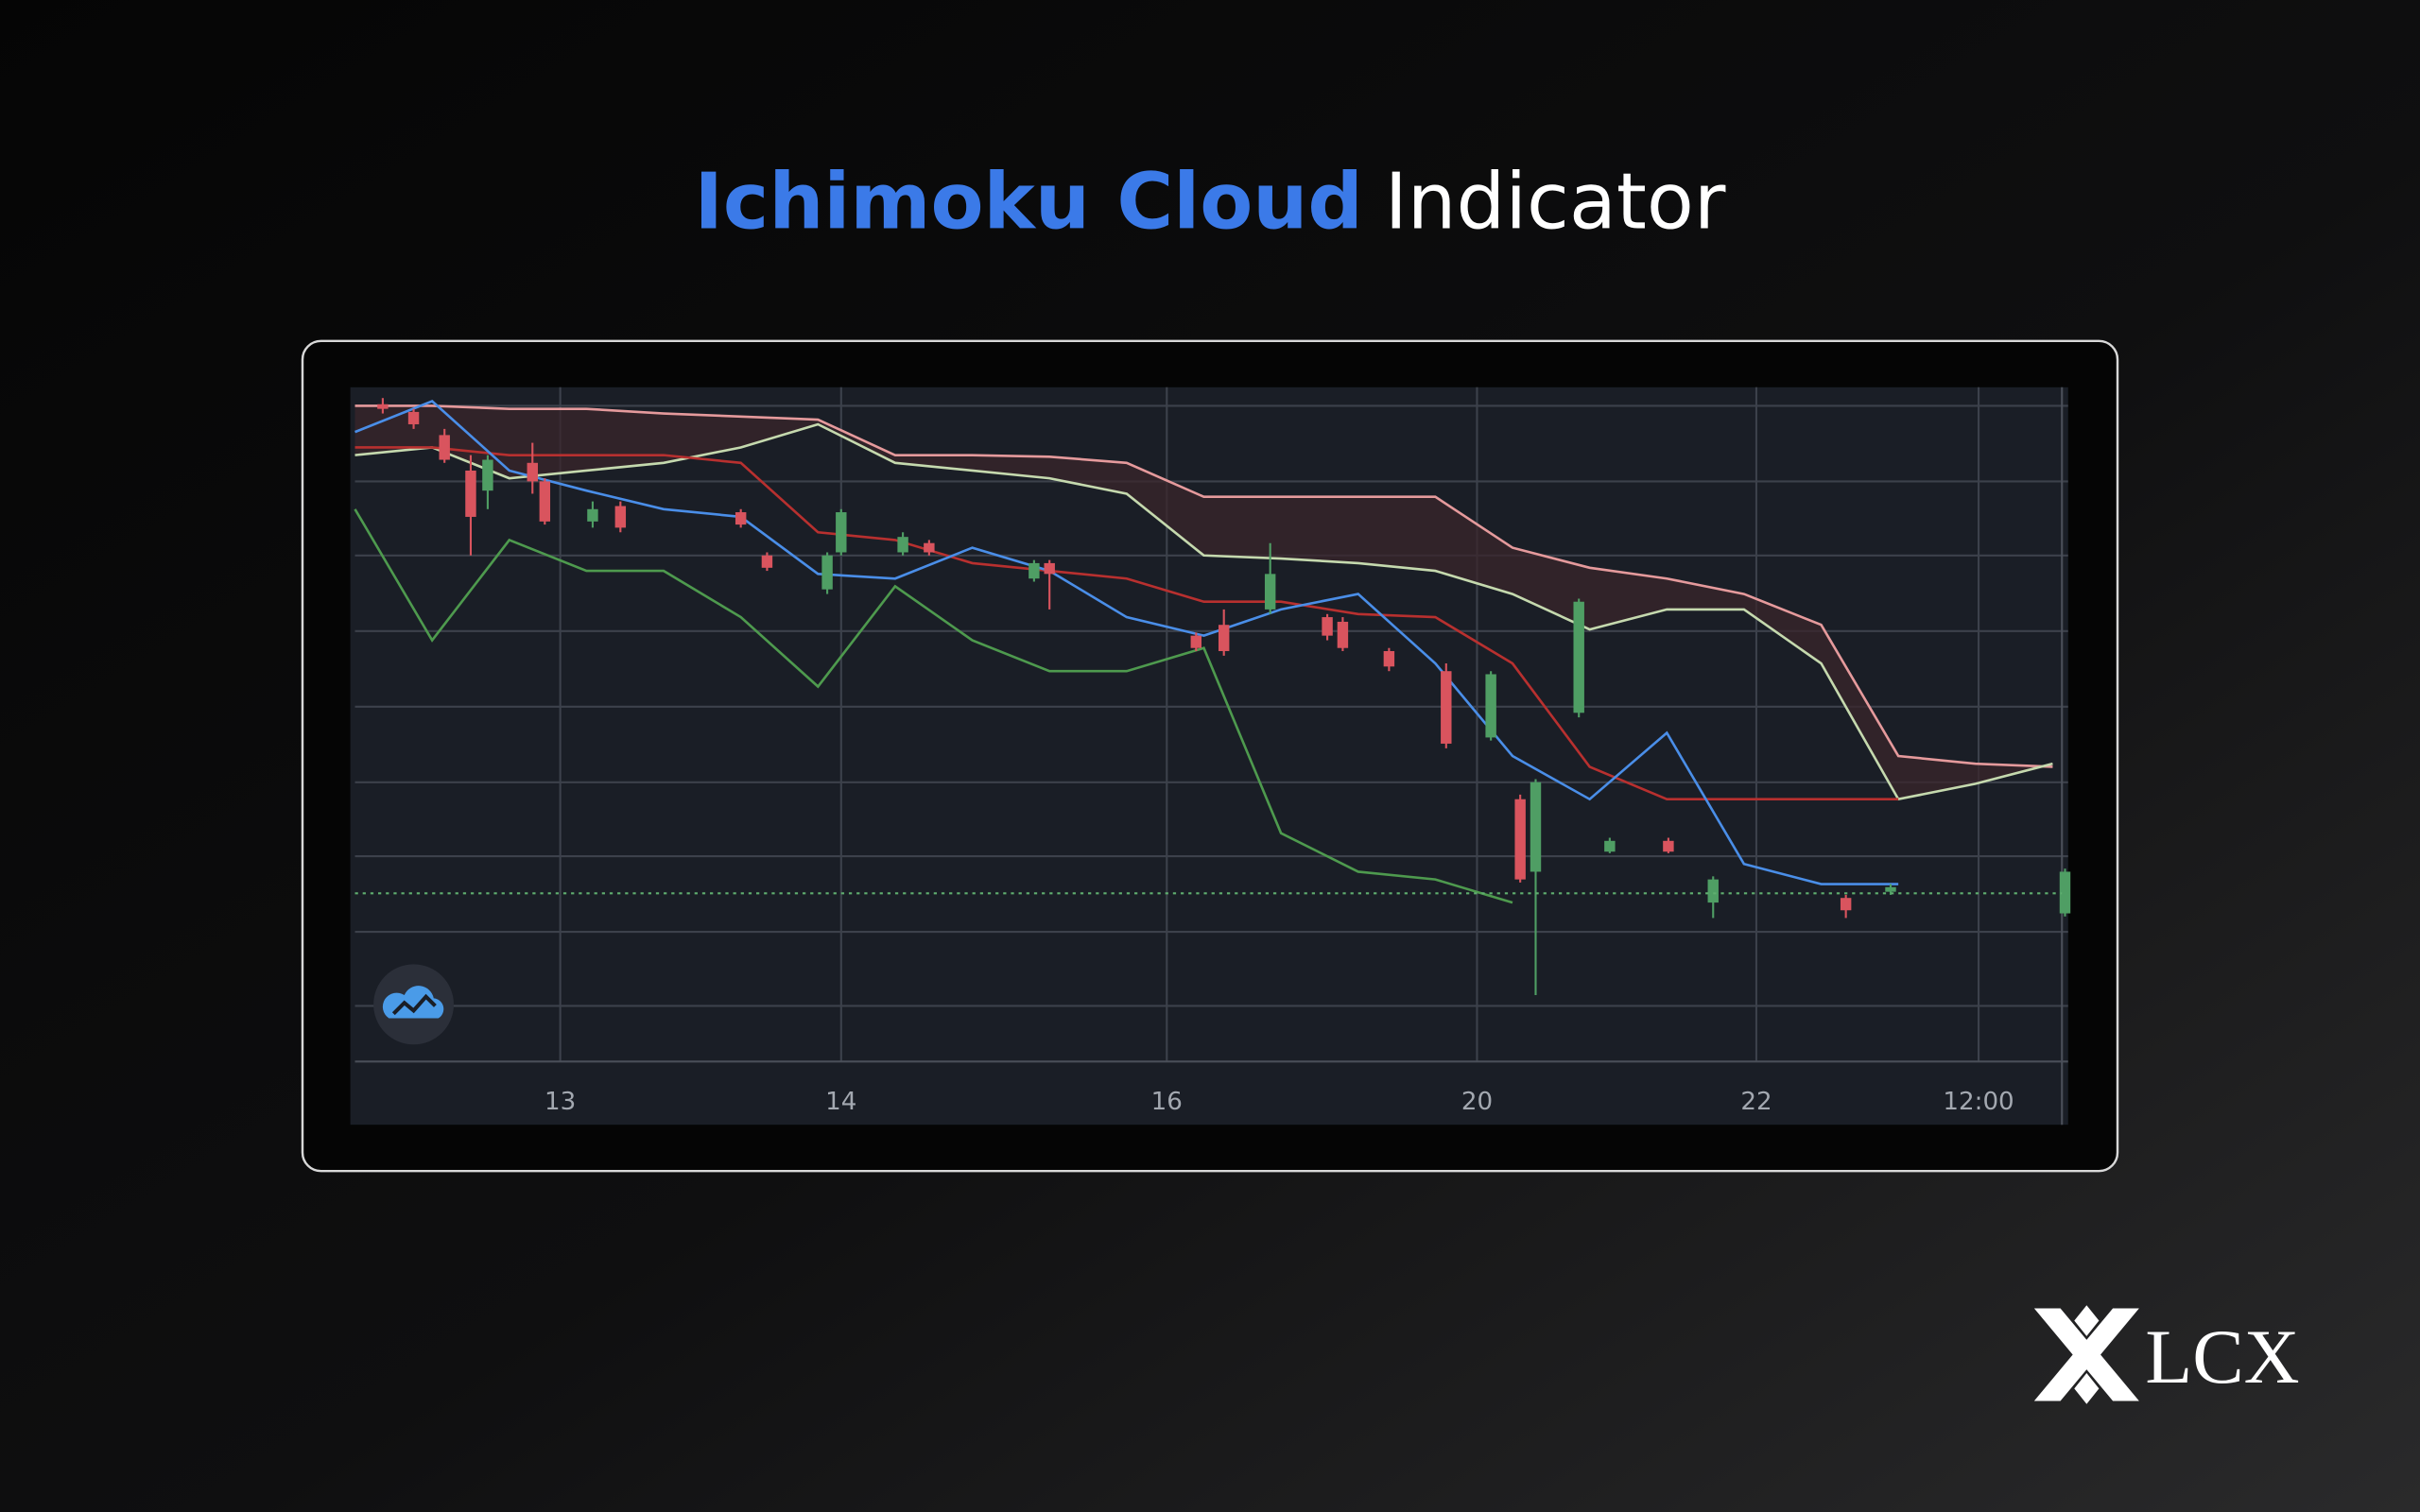  Describe the element at coordinates (560, 1102) in the screenshot. I see `x-tick-label: 13` at that location.